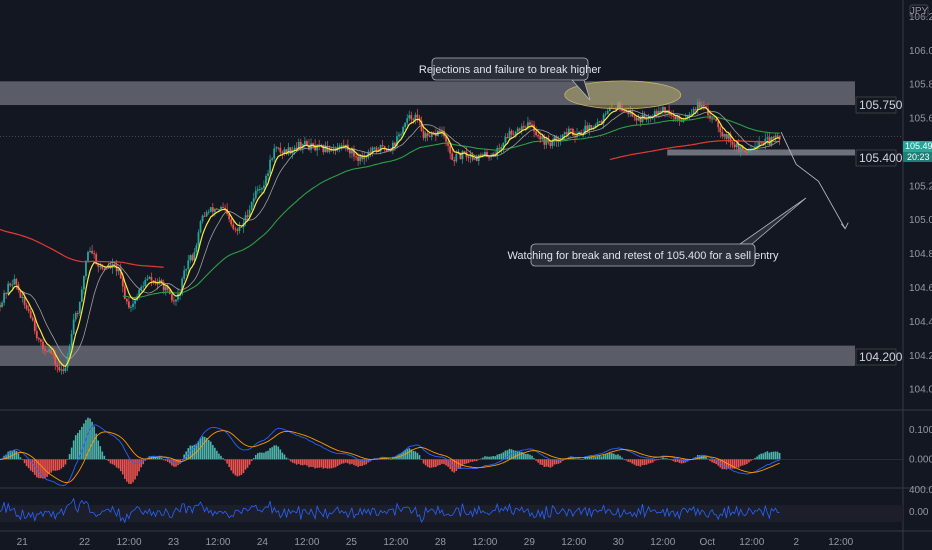 The height and width of the screenshot is (550, 932). Describe the element at coordinates (510, 69) in the screenshot. I see `callout-top: Rejections and failure to break higher` at that location.